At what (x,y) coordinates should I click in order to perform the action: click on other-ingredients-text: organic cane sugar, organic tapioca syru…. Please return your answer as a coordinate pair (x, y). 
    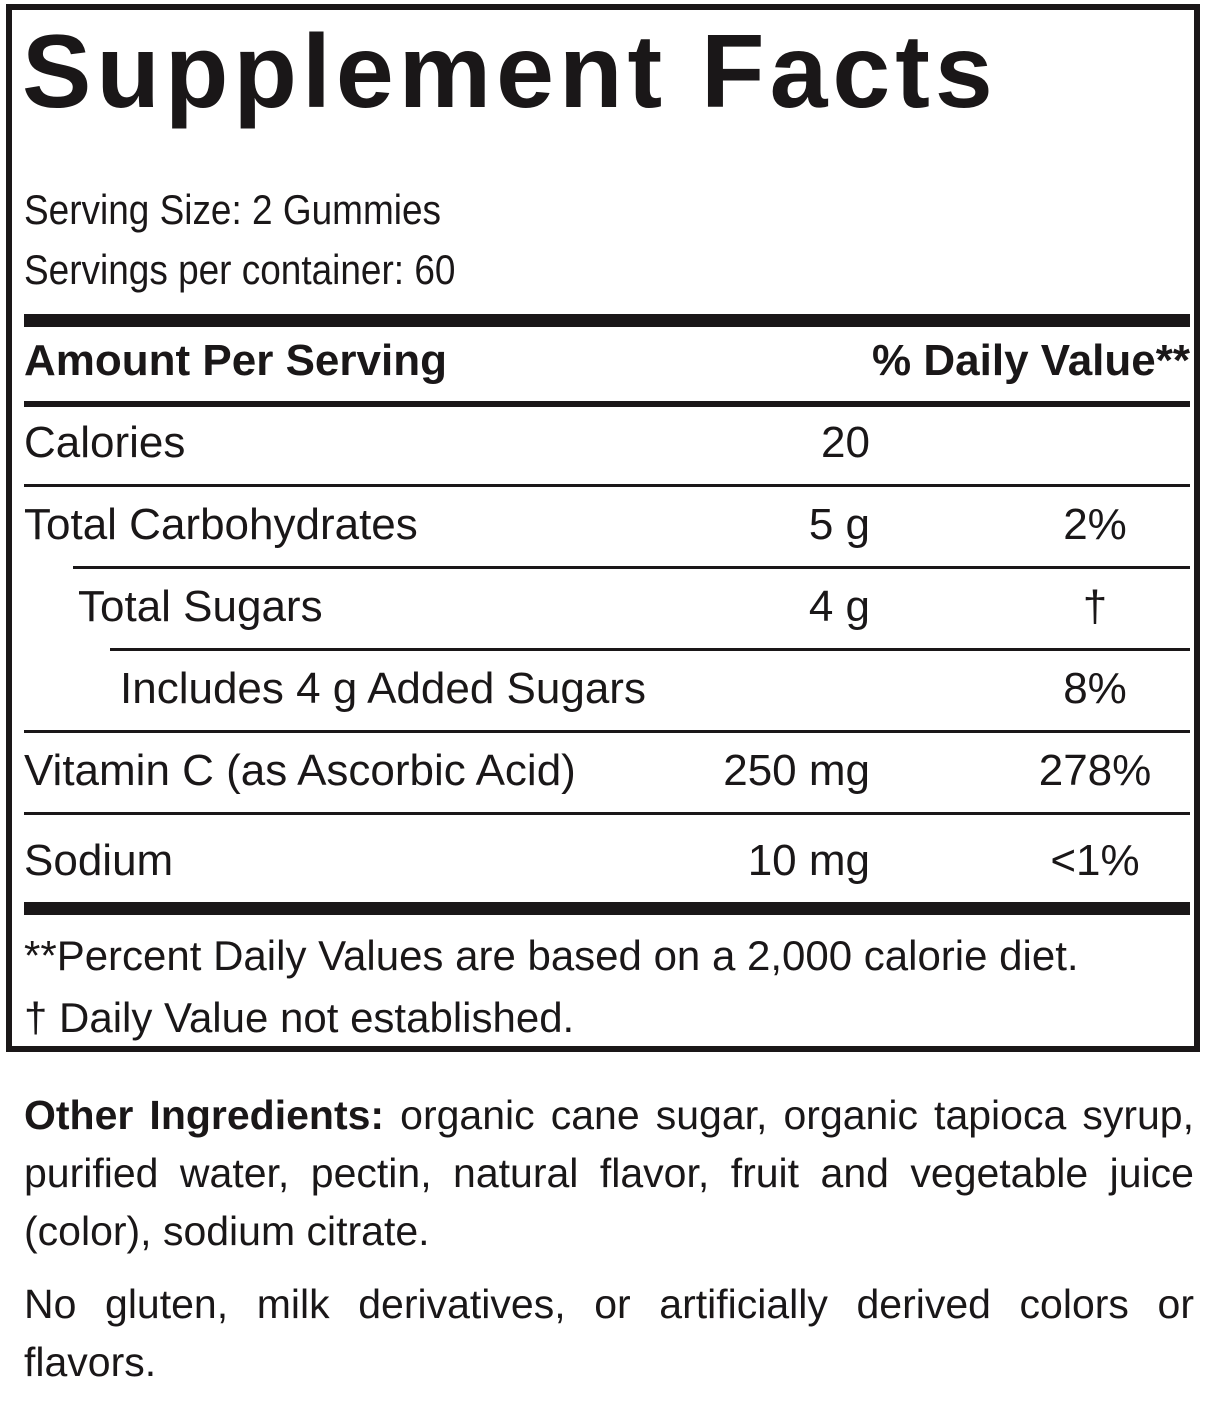
    Looking at the image, I should click on (609, 1173).